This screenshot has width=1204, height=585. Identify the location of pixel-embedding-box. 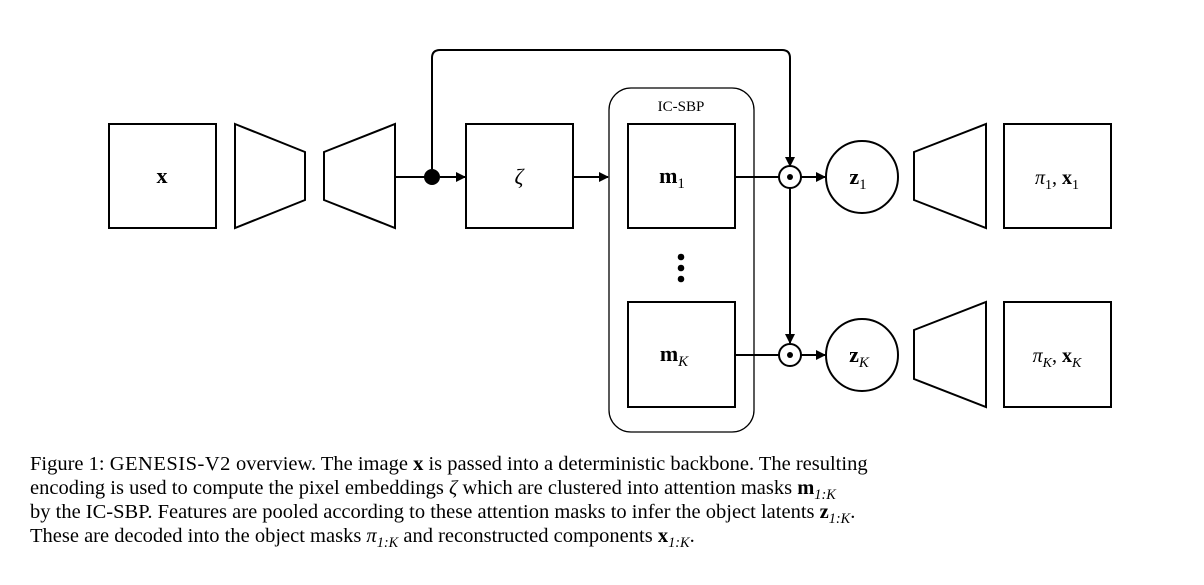
(519, 176).